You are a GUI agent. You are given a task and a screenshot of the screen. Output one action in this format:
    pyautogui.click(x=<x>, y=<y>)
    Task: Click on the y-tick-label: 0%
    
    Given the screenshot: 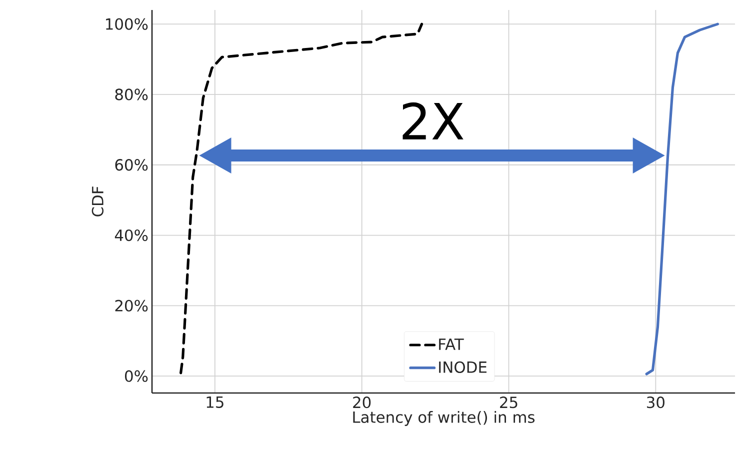 What is the action you would take?
    pyautogui.click(x=136, y=376)
    